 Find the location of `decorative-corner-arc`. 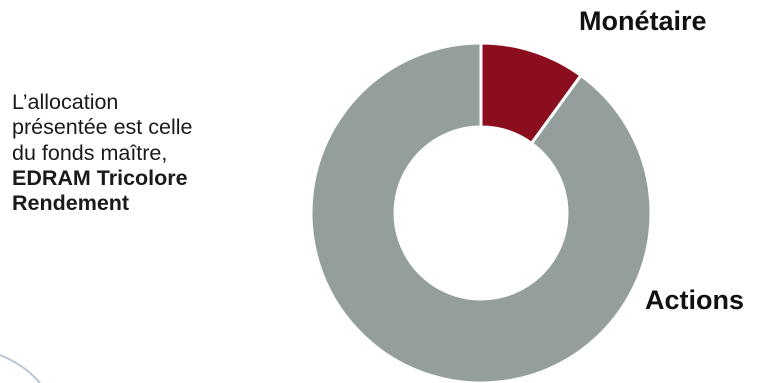

decorative-corner-arc is located at coordinates (20, 368).